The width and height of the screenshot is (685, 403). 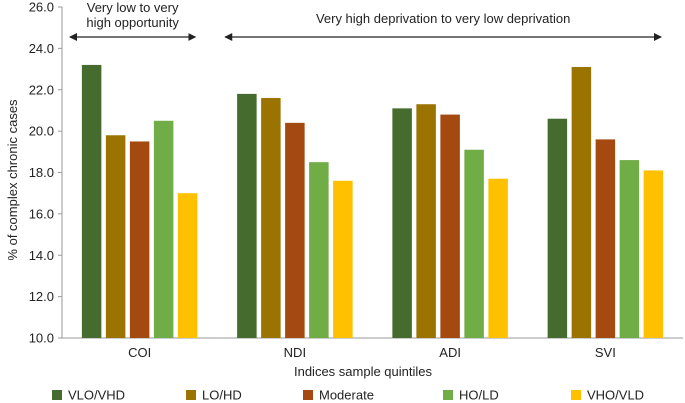 I want to click on legend-label-lo-hd: LO/HD, so click(x=222, y=395).